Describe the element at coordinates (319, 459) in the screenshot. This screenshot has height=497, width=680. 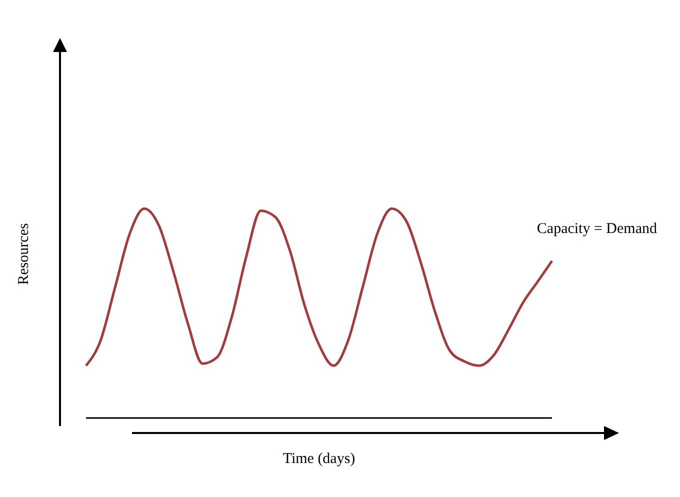
I see `x-axis-title: Time (days)` at that location.